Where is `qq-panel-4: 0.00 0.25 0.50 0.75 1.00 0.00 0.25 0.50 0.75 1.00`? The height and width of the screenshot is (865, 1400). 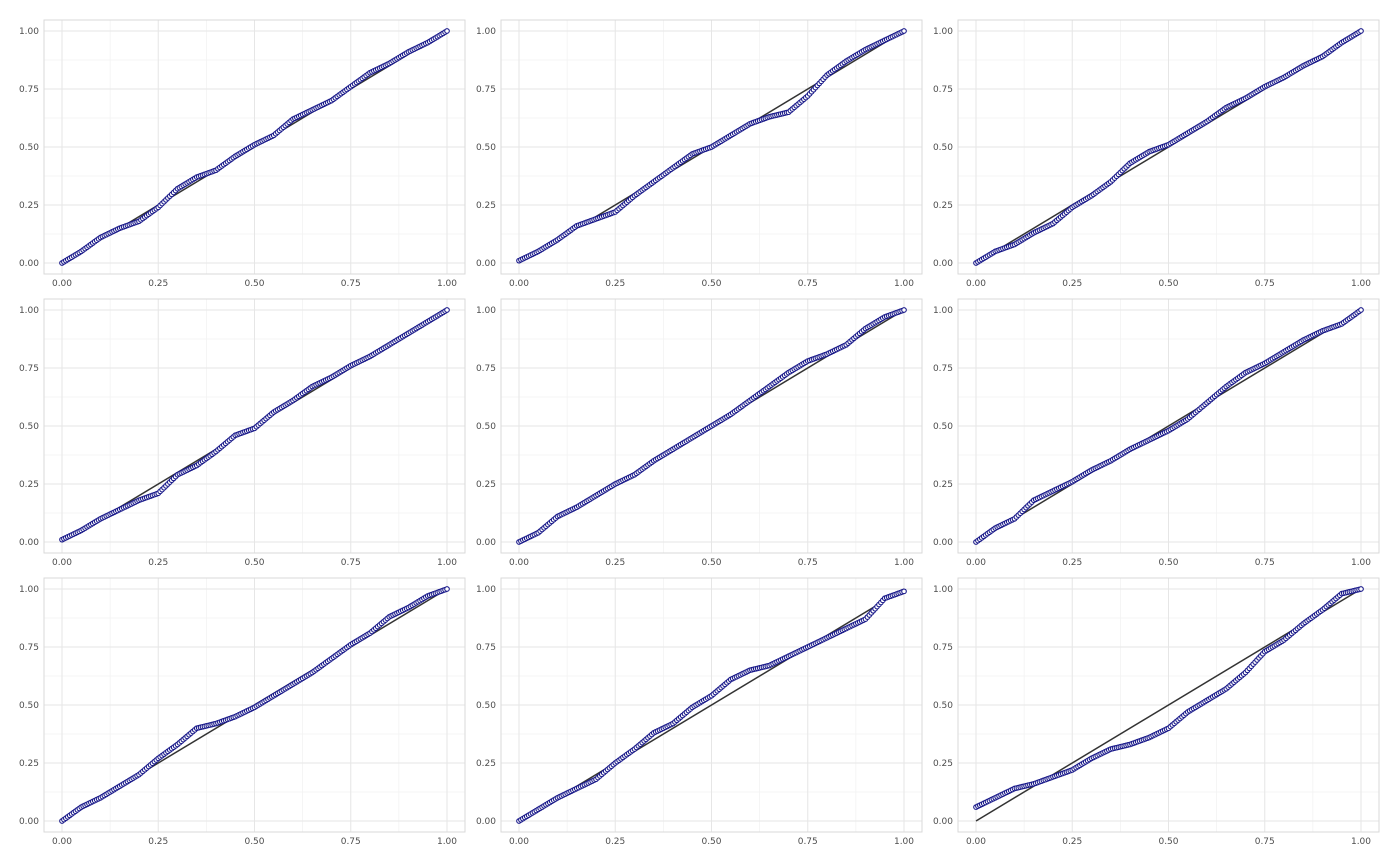
qq-panel-4: 0.00 0.25 0.50 0.75 1.00 0.00 0.25 0.50 0.75 1.00 is located at coordinates (233, 437).